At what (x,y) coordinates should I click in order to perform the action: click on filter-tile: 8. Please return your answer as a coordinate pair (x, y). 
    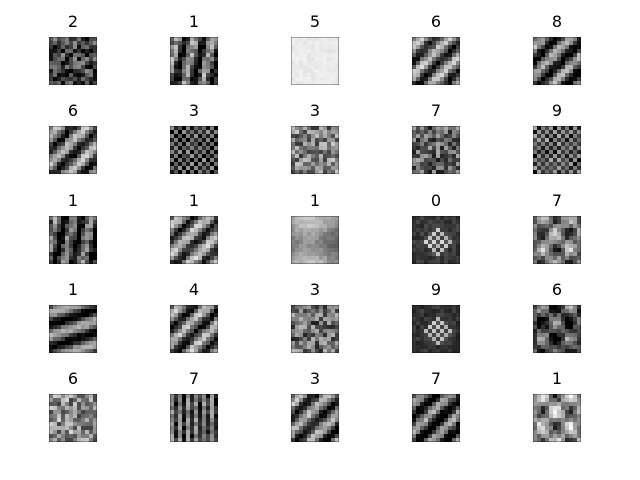
    Looking at the image, I should click on (557, 49).